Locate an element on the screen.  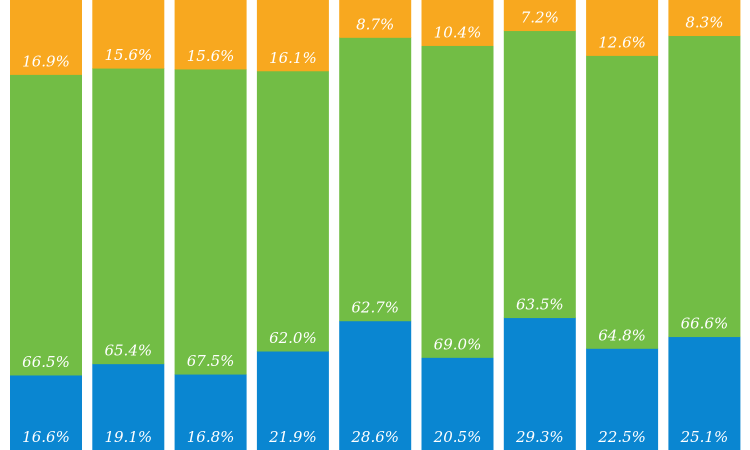
segment-orange-label-8: 12.6% is located at coordinates (622, 42).